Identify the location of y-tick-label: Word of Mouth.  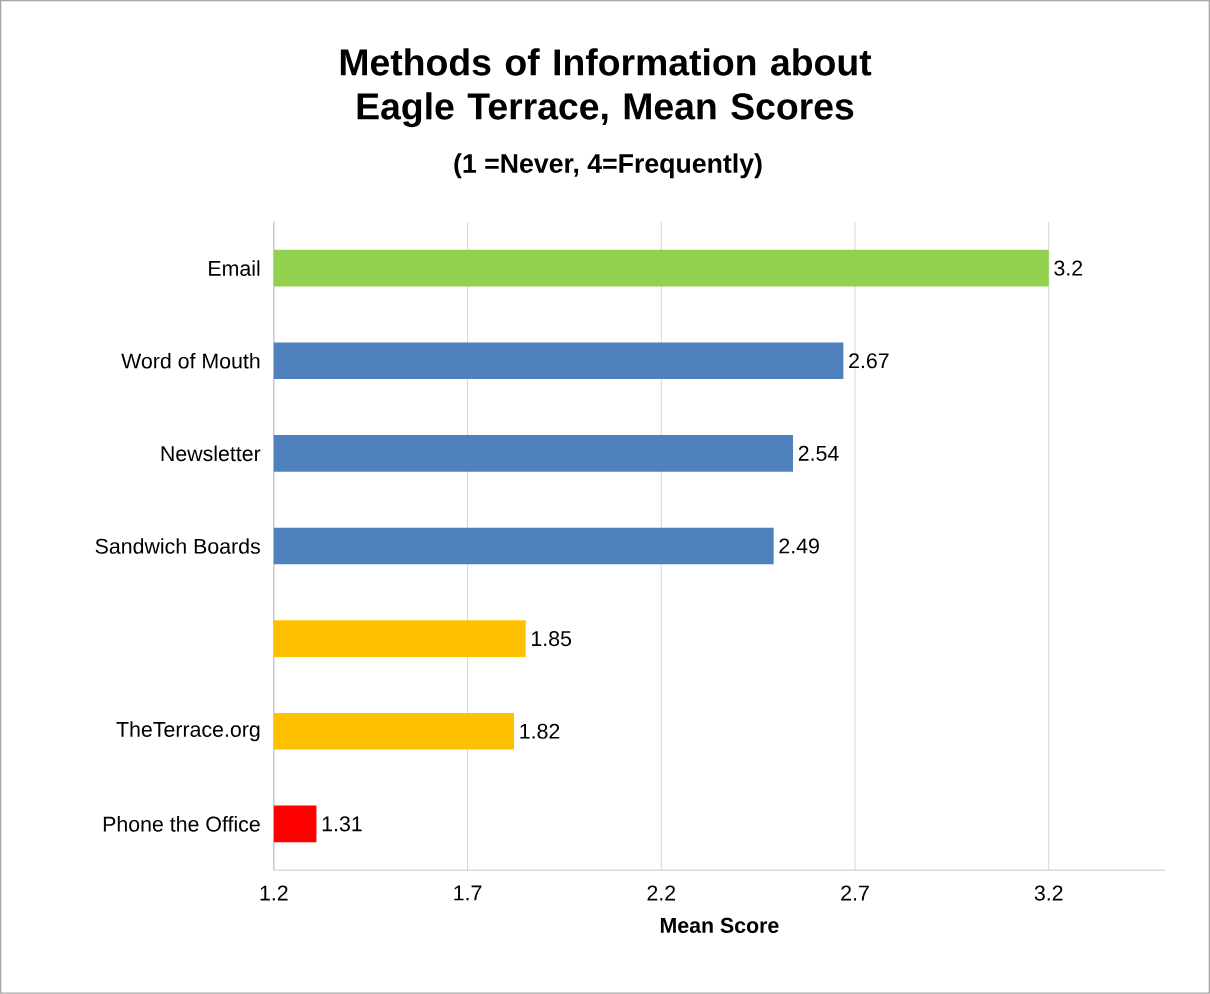
(190, 360).